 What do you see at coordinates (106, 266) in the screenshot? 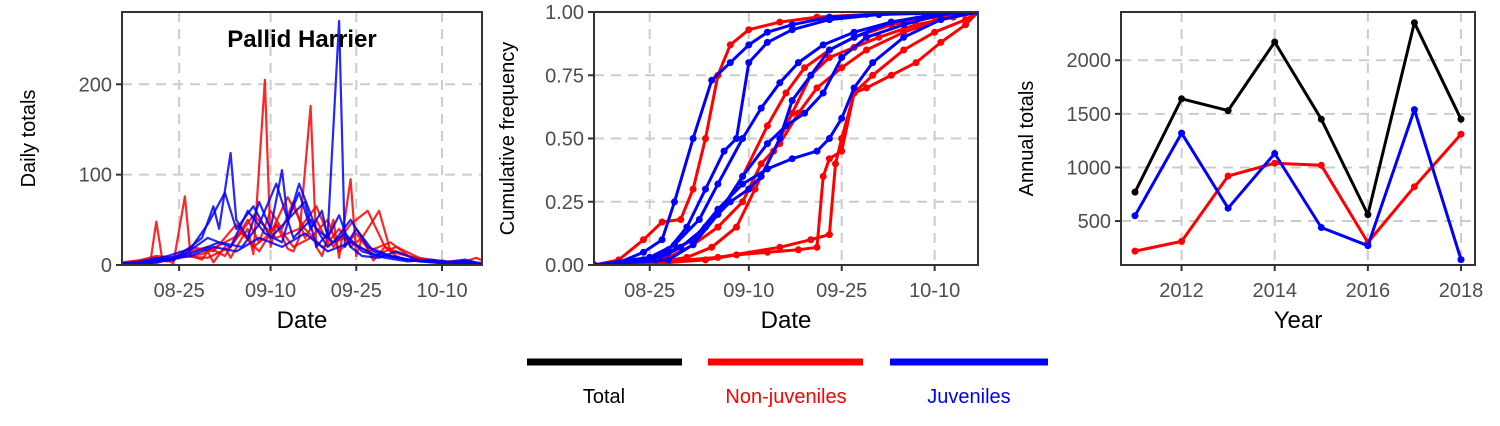
I see `y-tick-label: 0` at bounding box center [106, 266].